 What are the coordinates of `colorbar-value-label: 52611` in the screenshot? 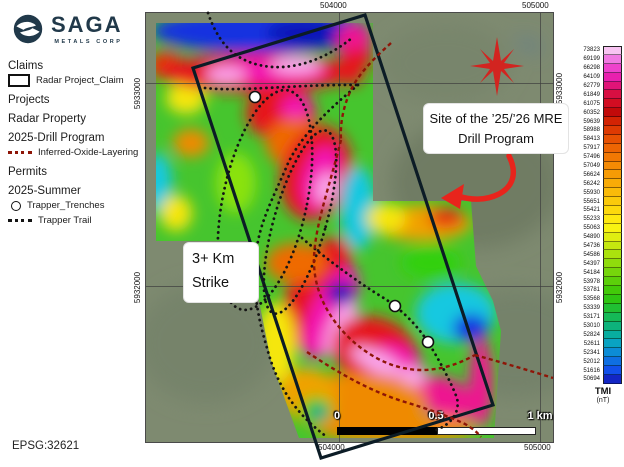 It's located at (591, 343).